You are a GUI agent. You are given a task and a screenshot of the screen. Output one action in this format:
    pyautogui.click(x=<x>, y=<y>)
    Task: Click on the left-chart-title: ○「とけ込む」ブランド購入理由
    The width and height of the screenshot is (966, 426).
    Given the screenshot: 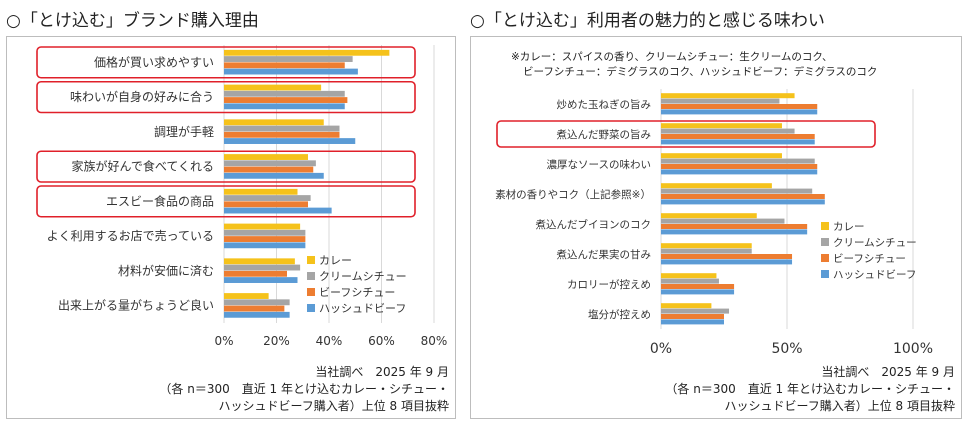 What is the action you would take?
    pyautogui.click(x=132, y=21)
    